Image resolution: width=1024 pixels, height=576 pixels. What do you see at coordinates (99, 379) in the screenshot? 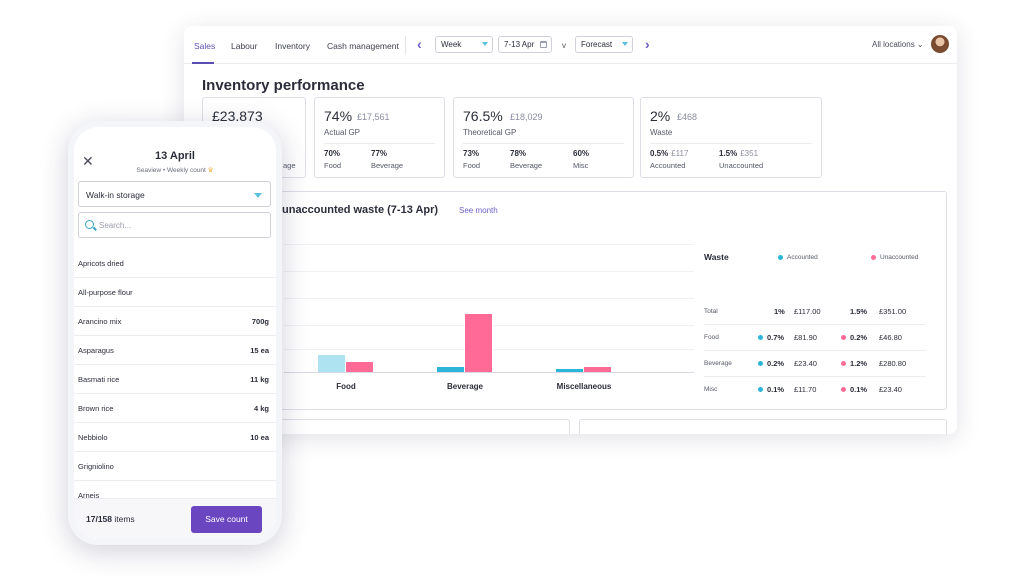
I see `item-name: Basmati rice` at bounding box center [99, 379].